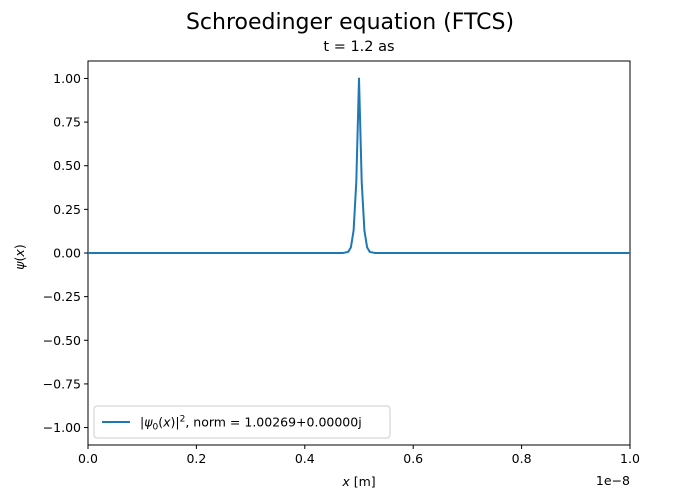 The image size is (700, 500). What do you see at coordinates (19, 256) in the screenshot?
I see `y-axis-label: ψ(x)` at bounding box center [19, 256].